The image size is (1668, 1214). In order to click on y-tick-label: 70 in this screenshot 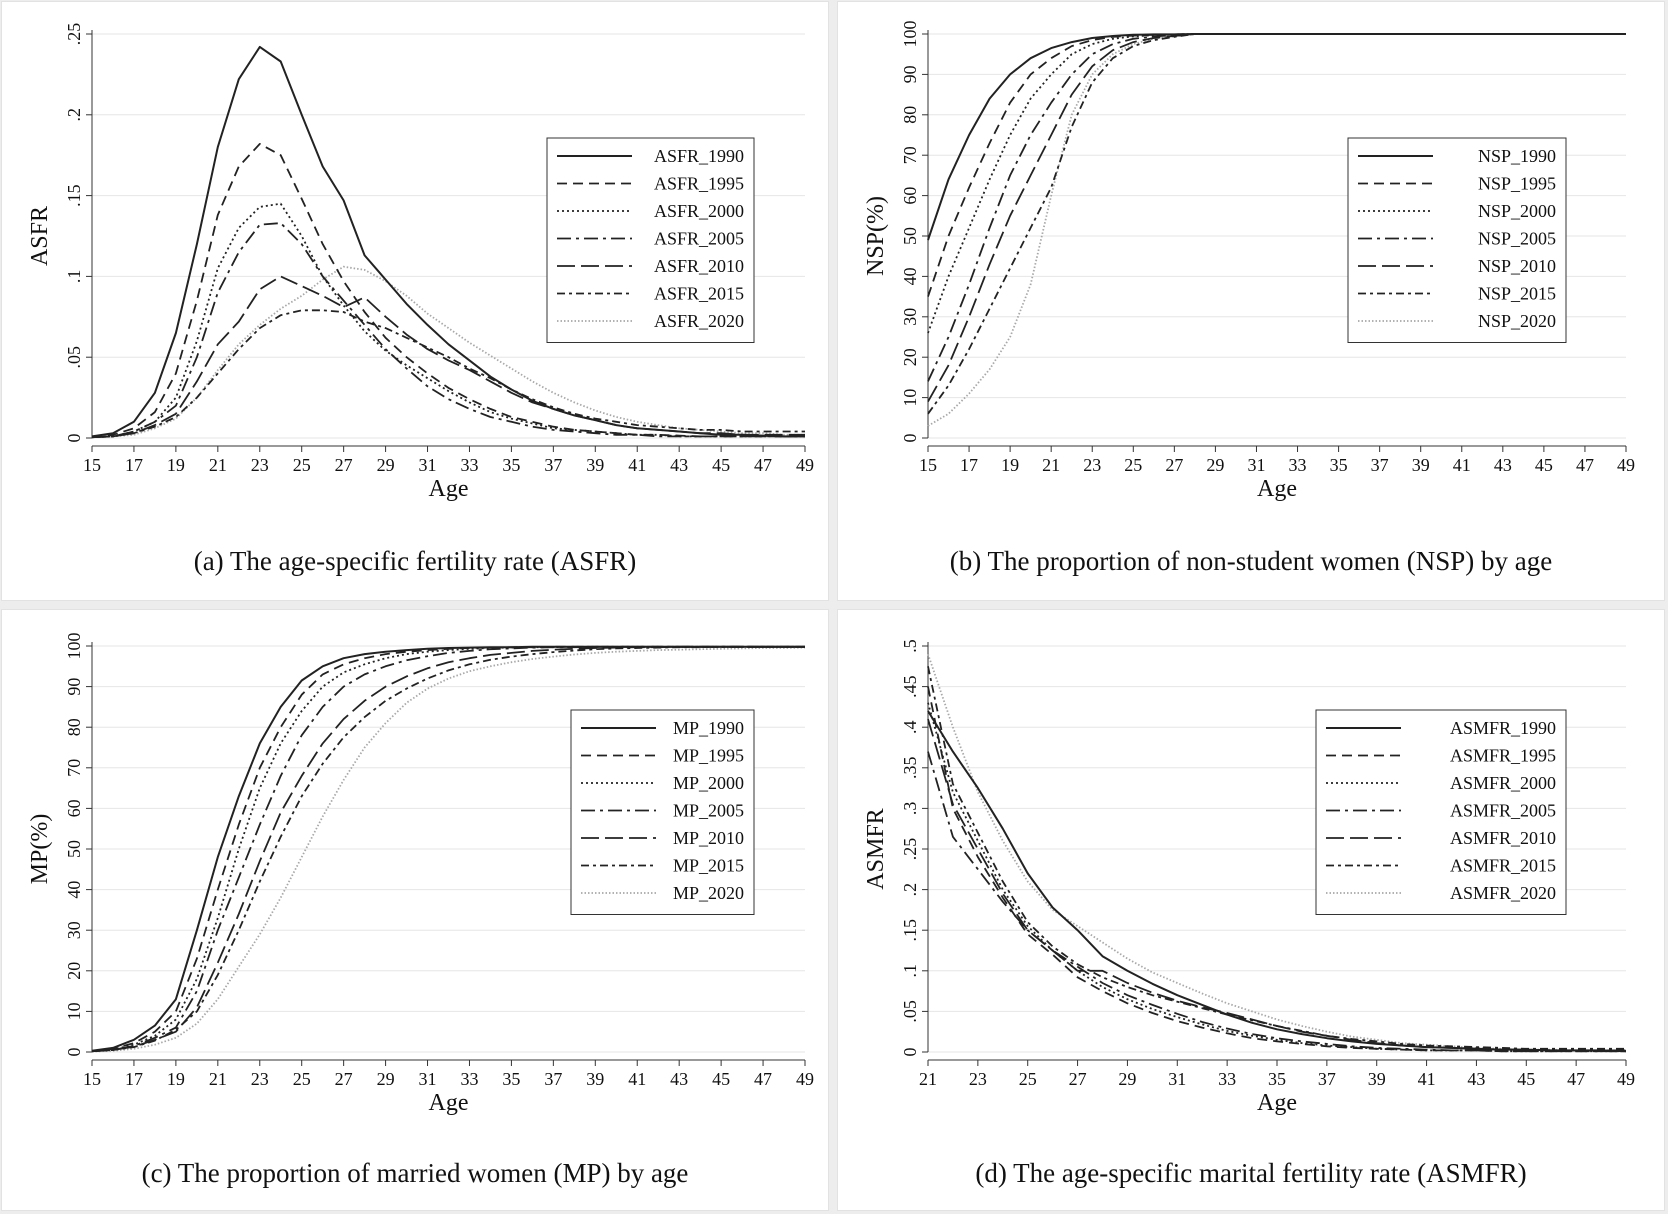, I will do `click(74, 768)`.